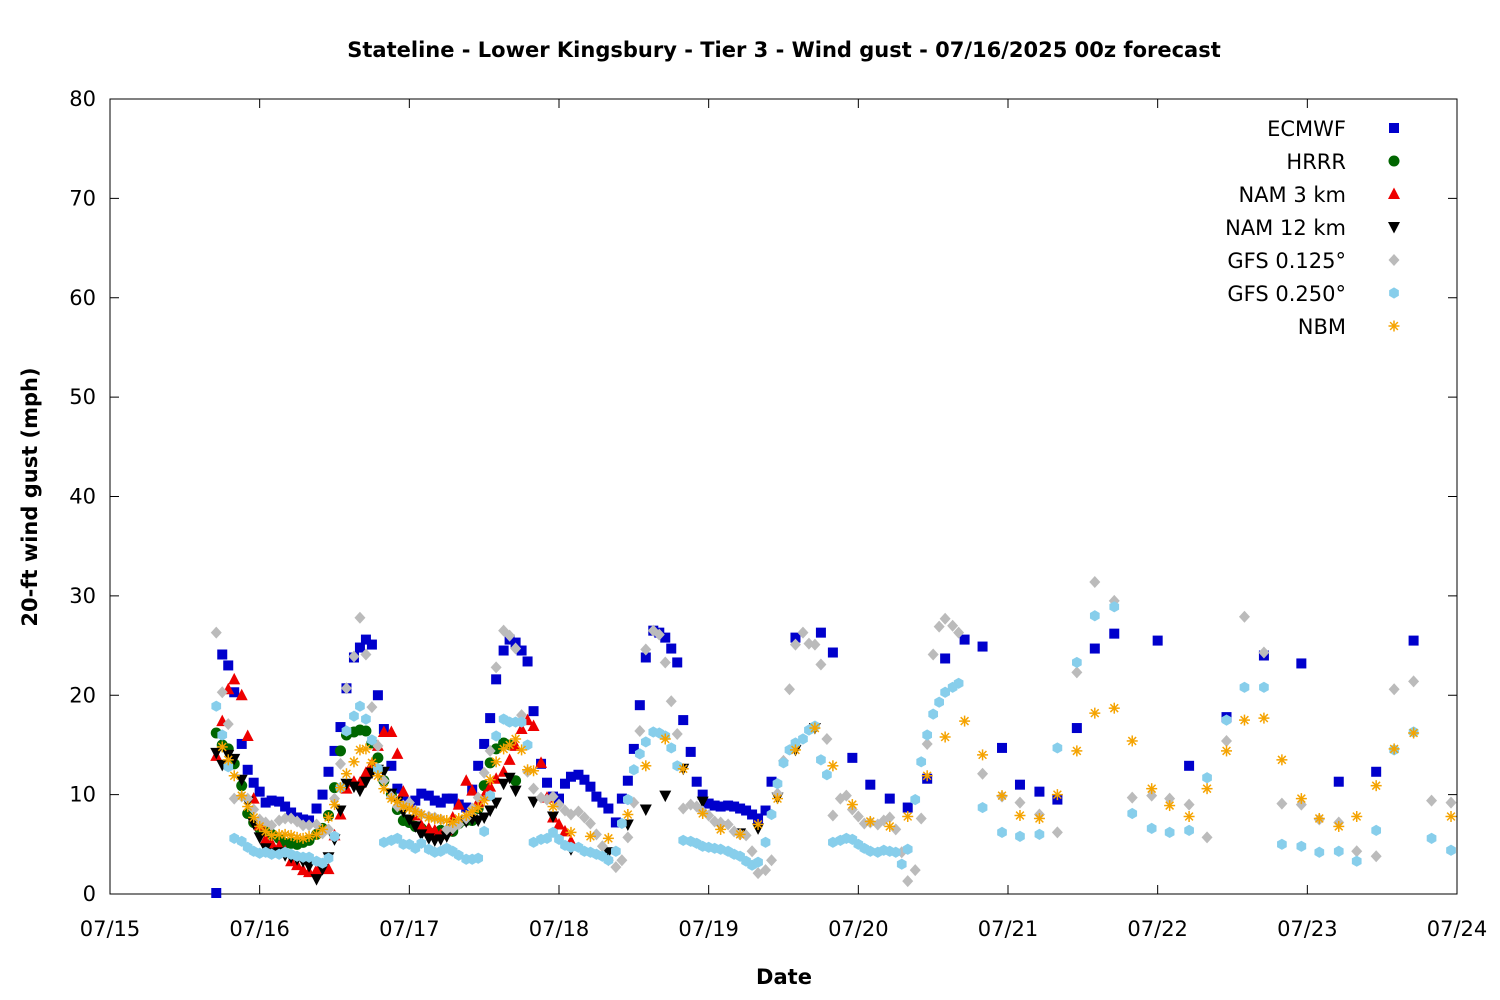 The image size is (1500, 1000). Describe the element at coordinates (1285, 228) in the screenshot. I see `legend-label: NAM 12 km` at that location.